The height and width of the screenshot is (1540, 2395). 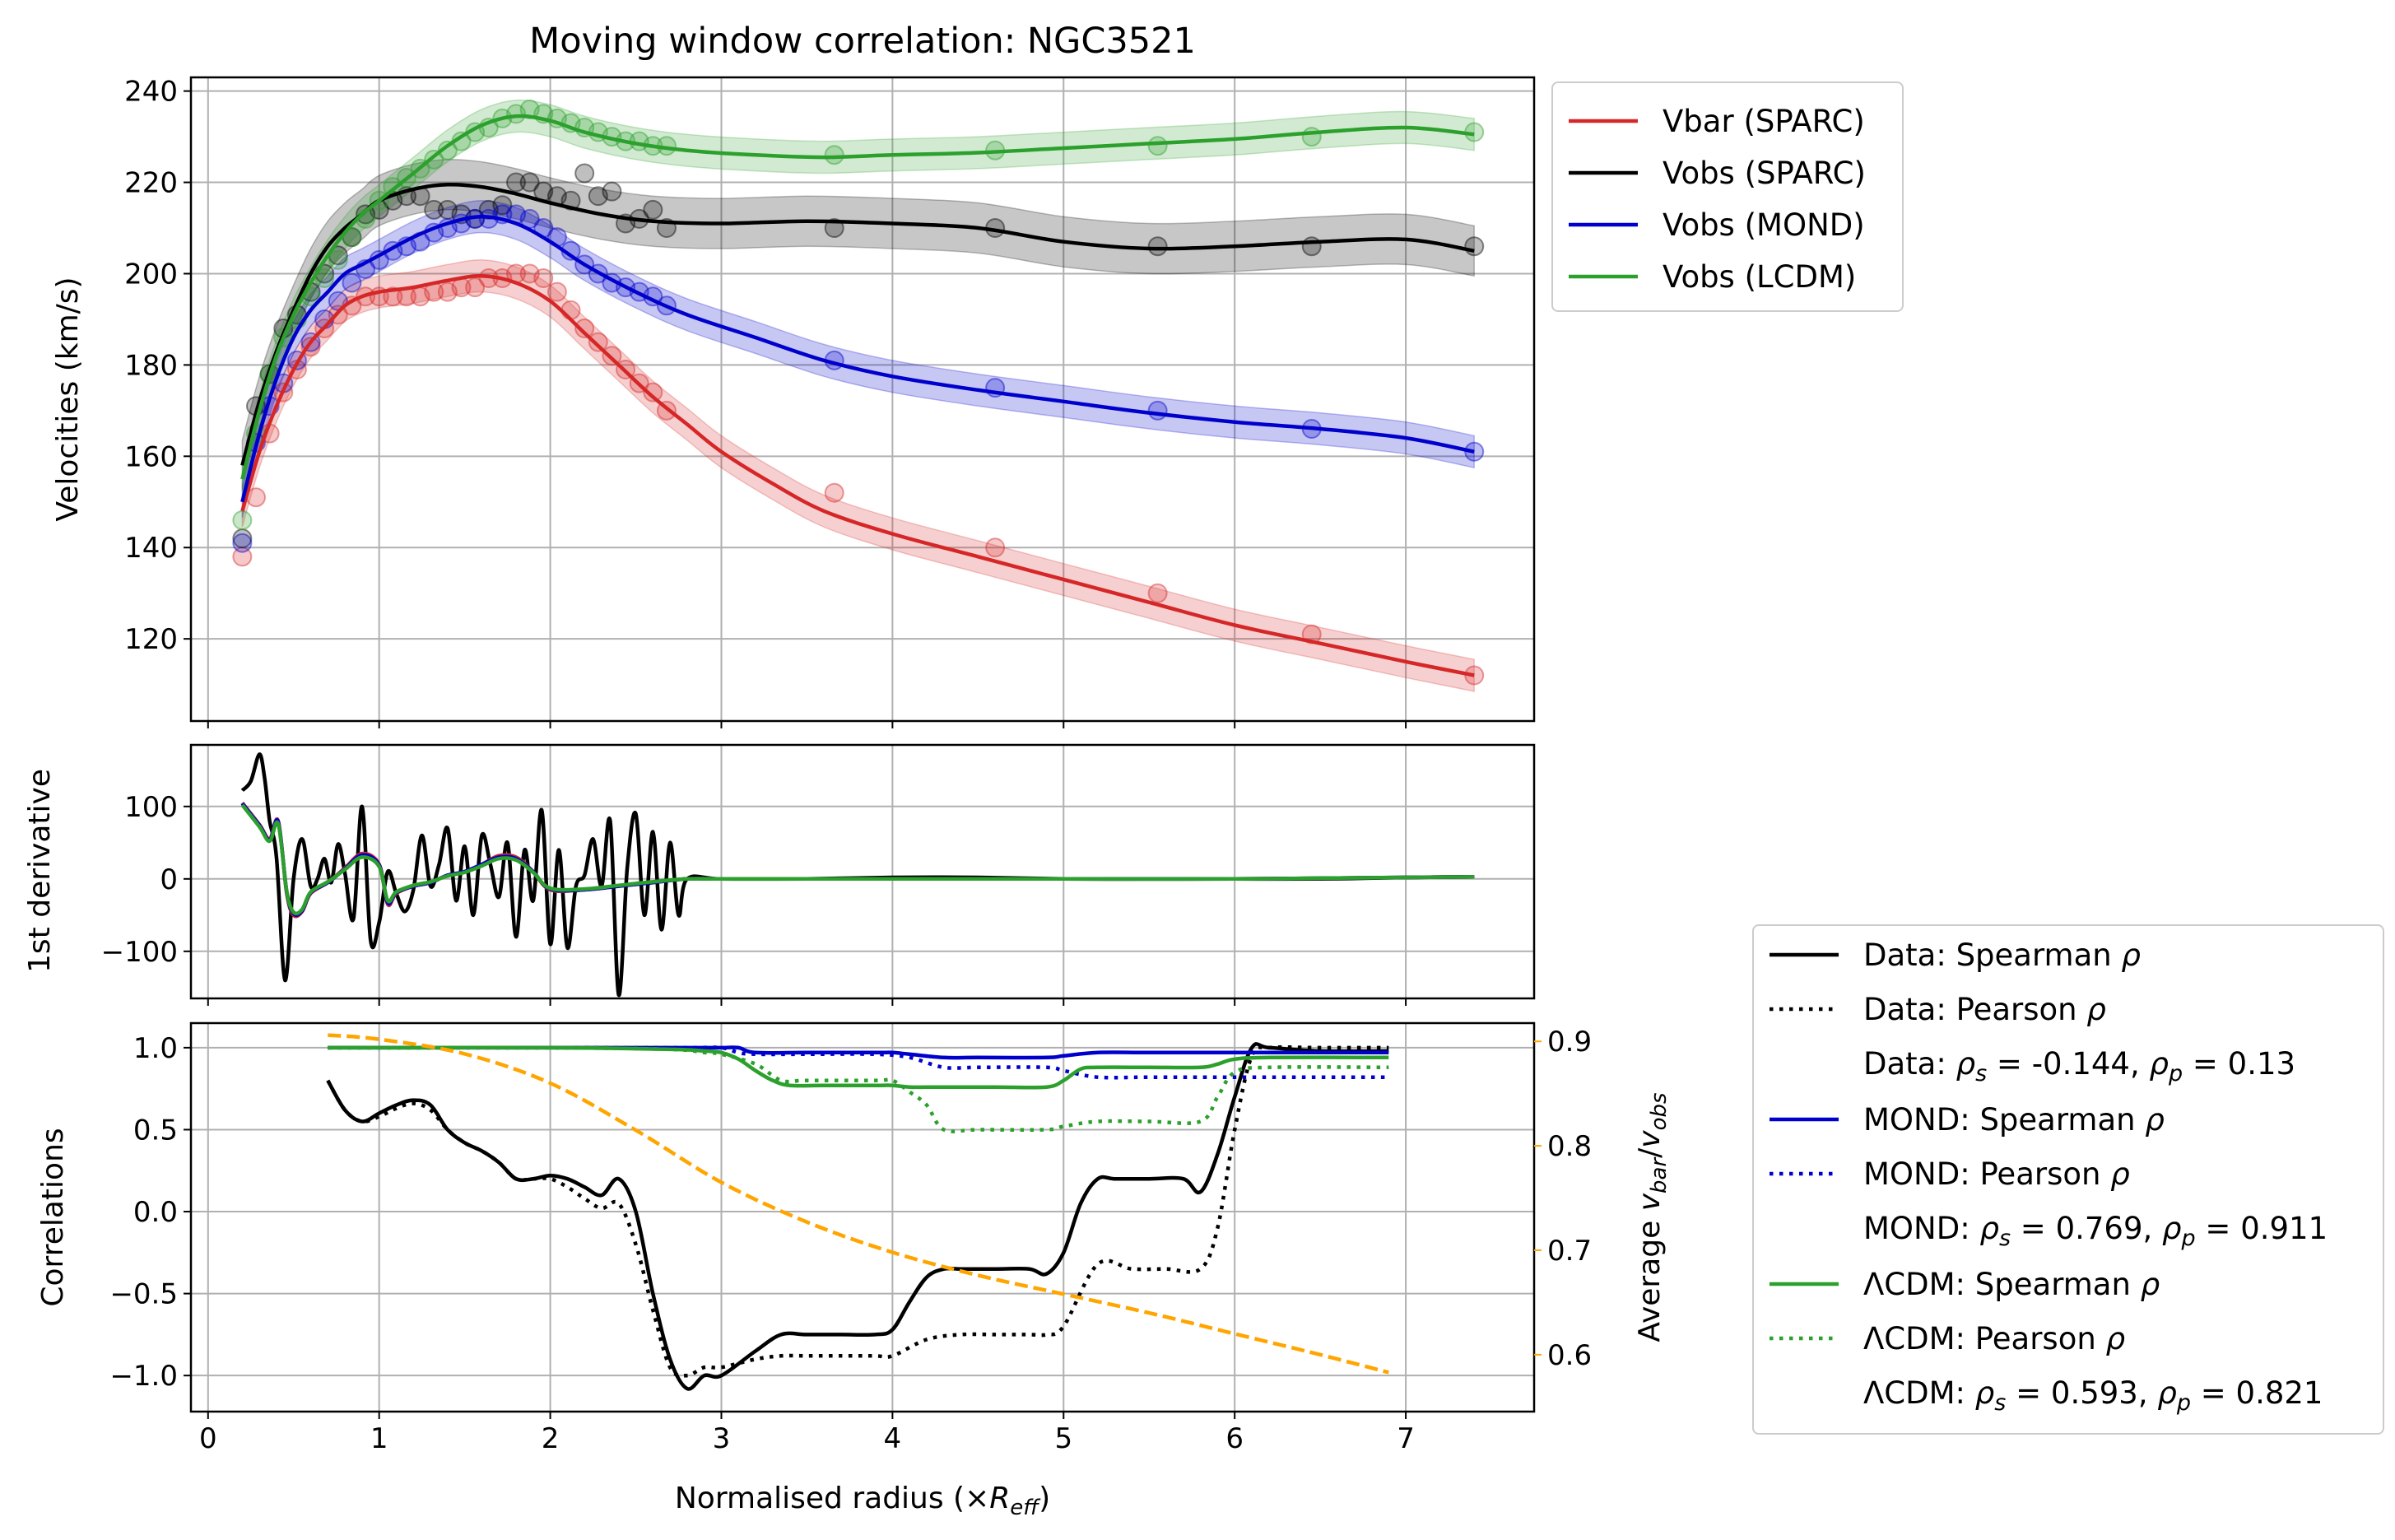 I want to click on x-tick-label: 0, so click(x=208, y=1439).